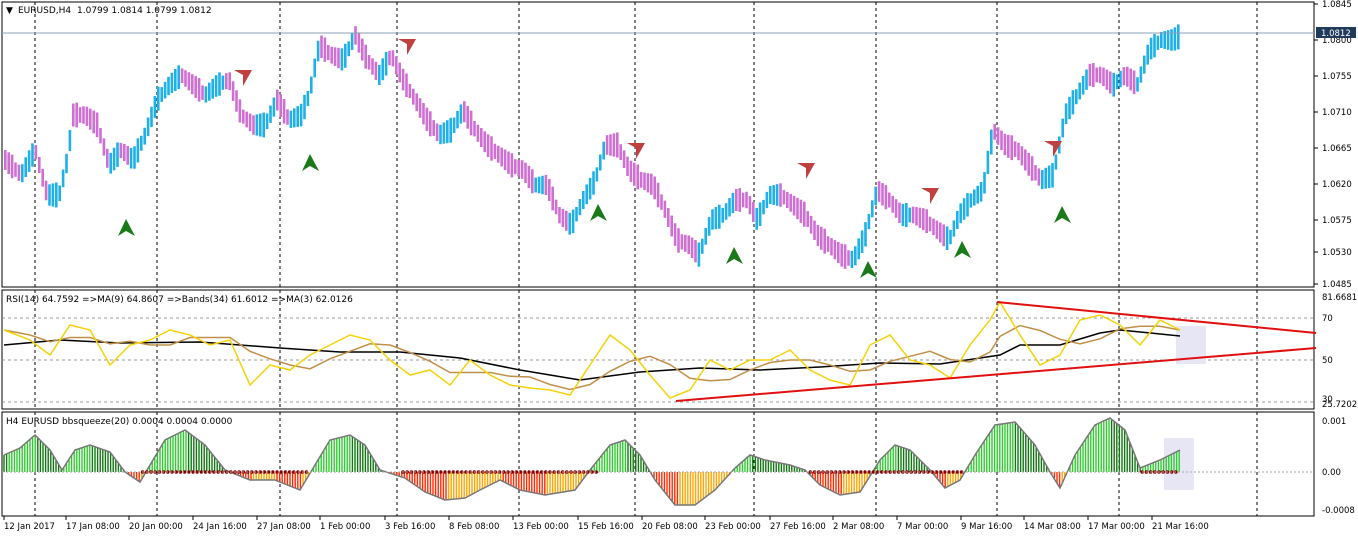 The width and height of the screenshot is (1358, 537). What do you see at coordinates (144, 11) in the screenshot?
I see `chart-ohlc: 1.0799 1.0814 1.0799 1.0812` at bounding box center [144, 11].